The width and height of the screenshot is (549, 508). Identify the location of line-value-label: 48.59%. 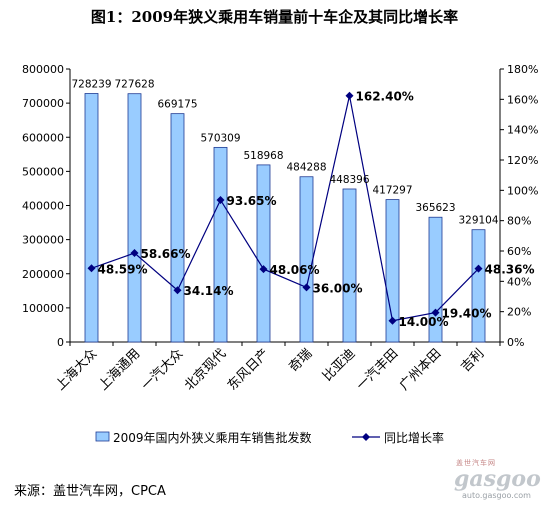
(123, 269).